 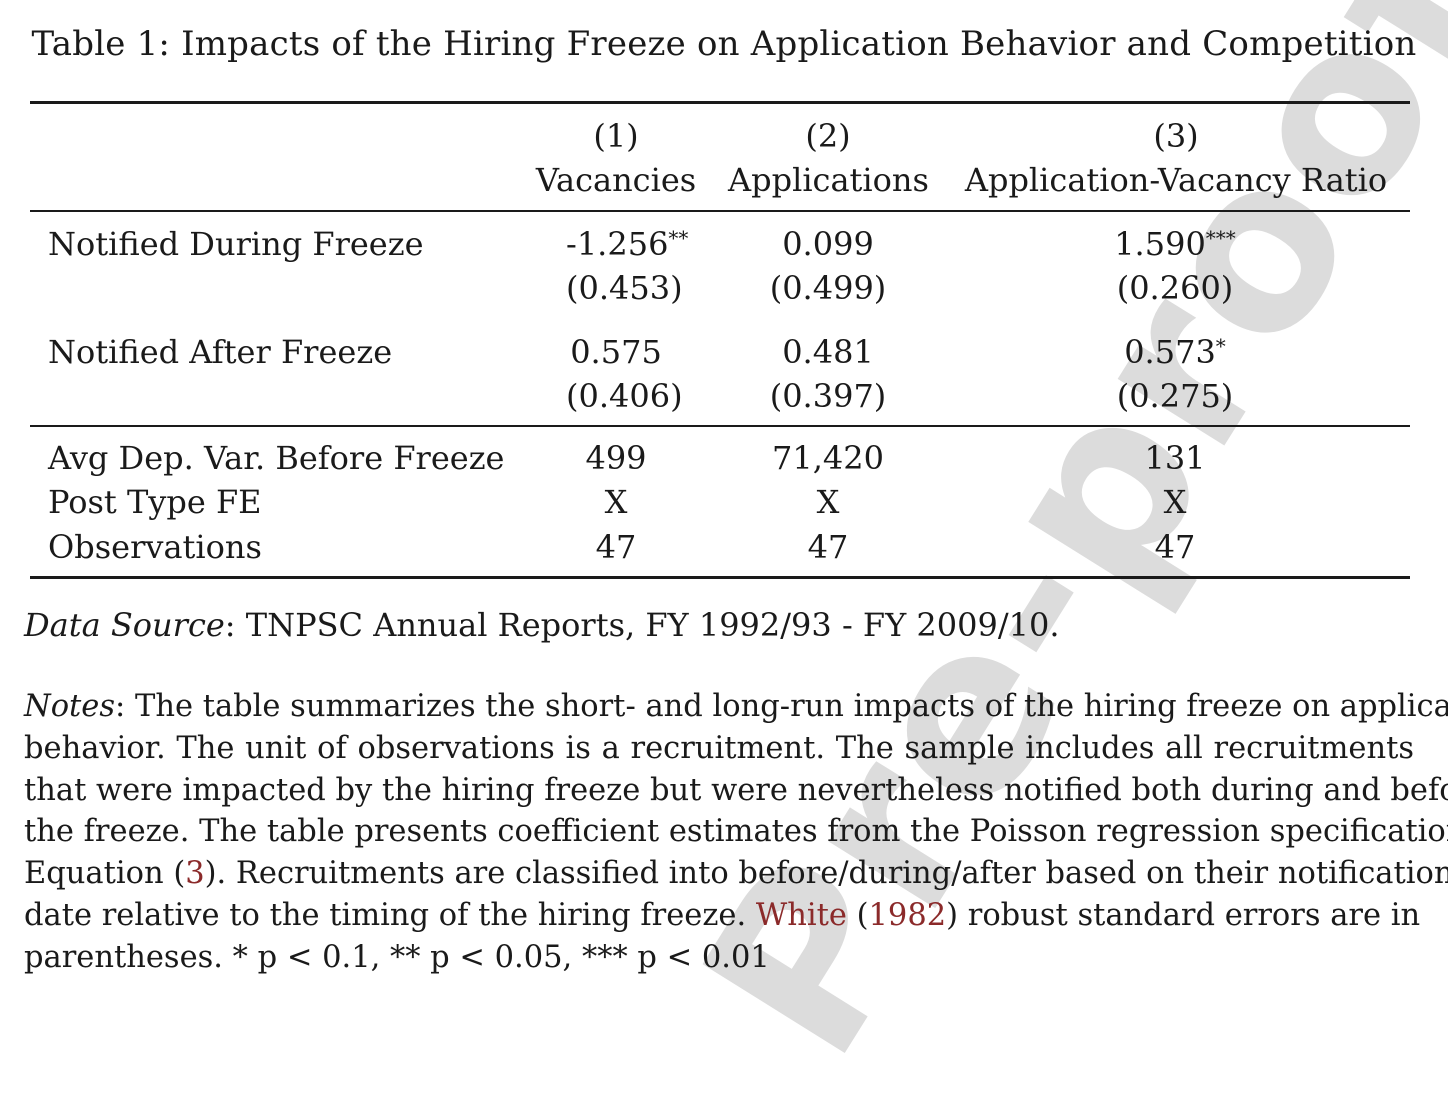 I want to click on obs-col1: 47, so click(x=616, y=547).